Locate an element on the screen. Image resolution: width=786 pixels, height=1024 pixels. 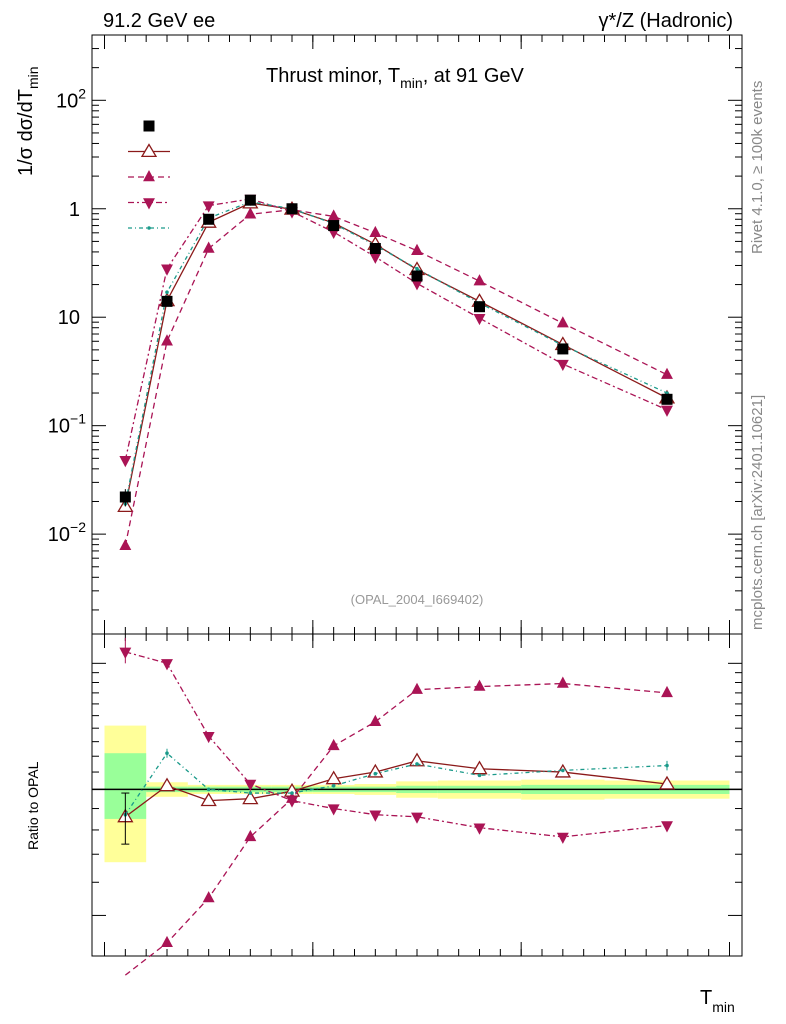
header-right: γ*/Z (Hadronic) is located at coordinates (666, 21).